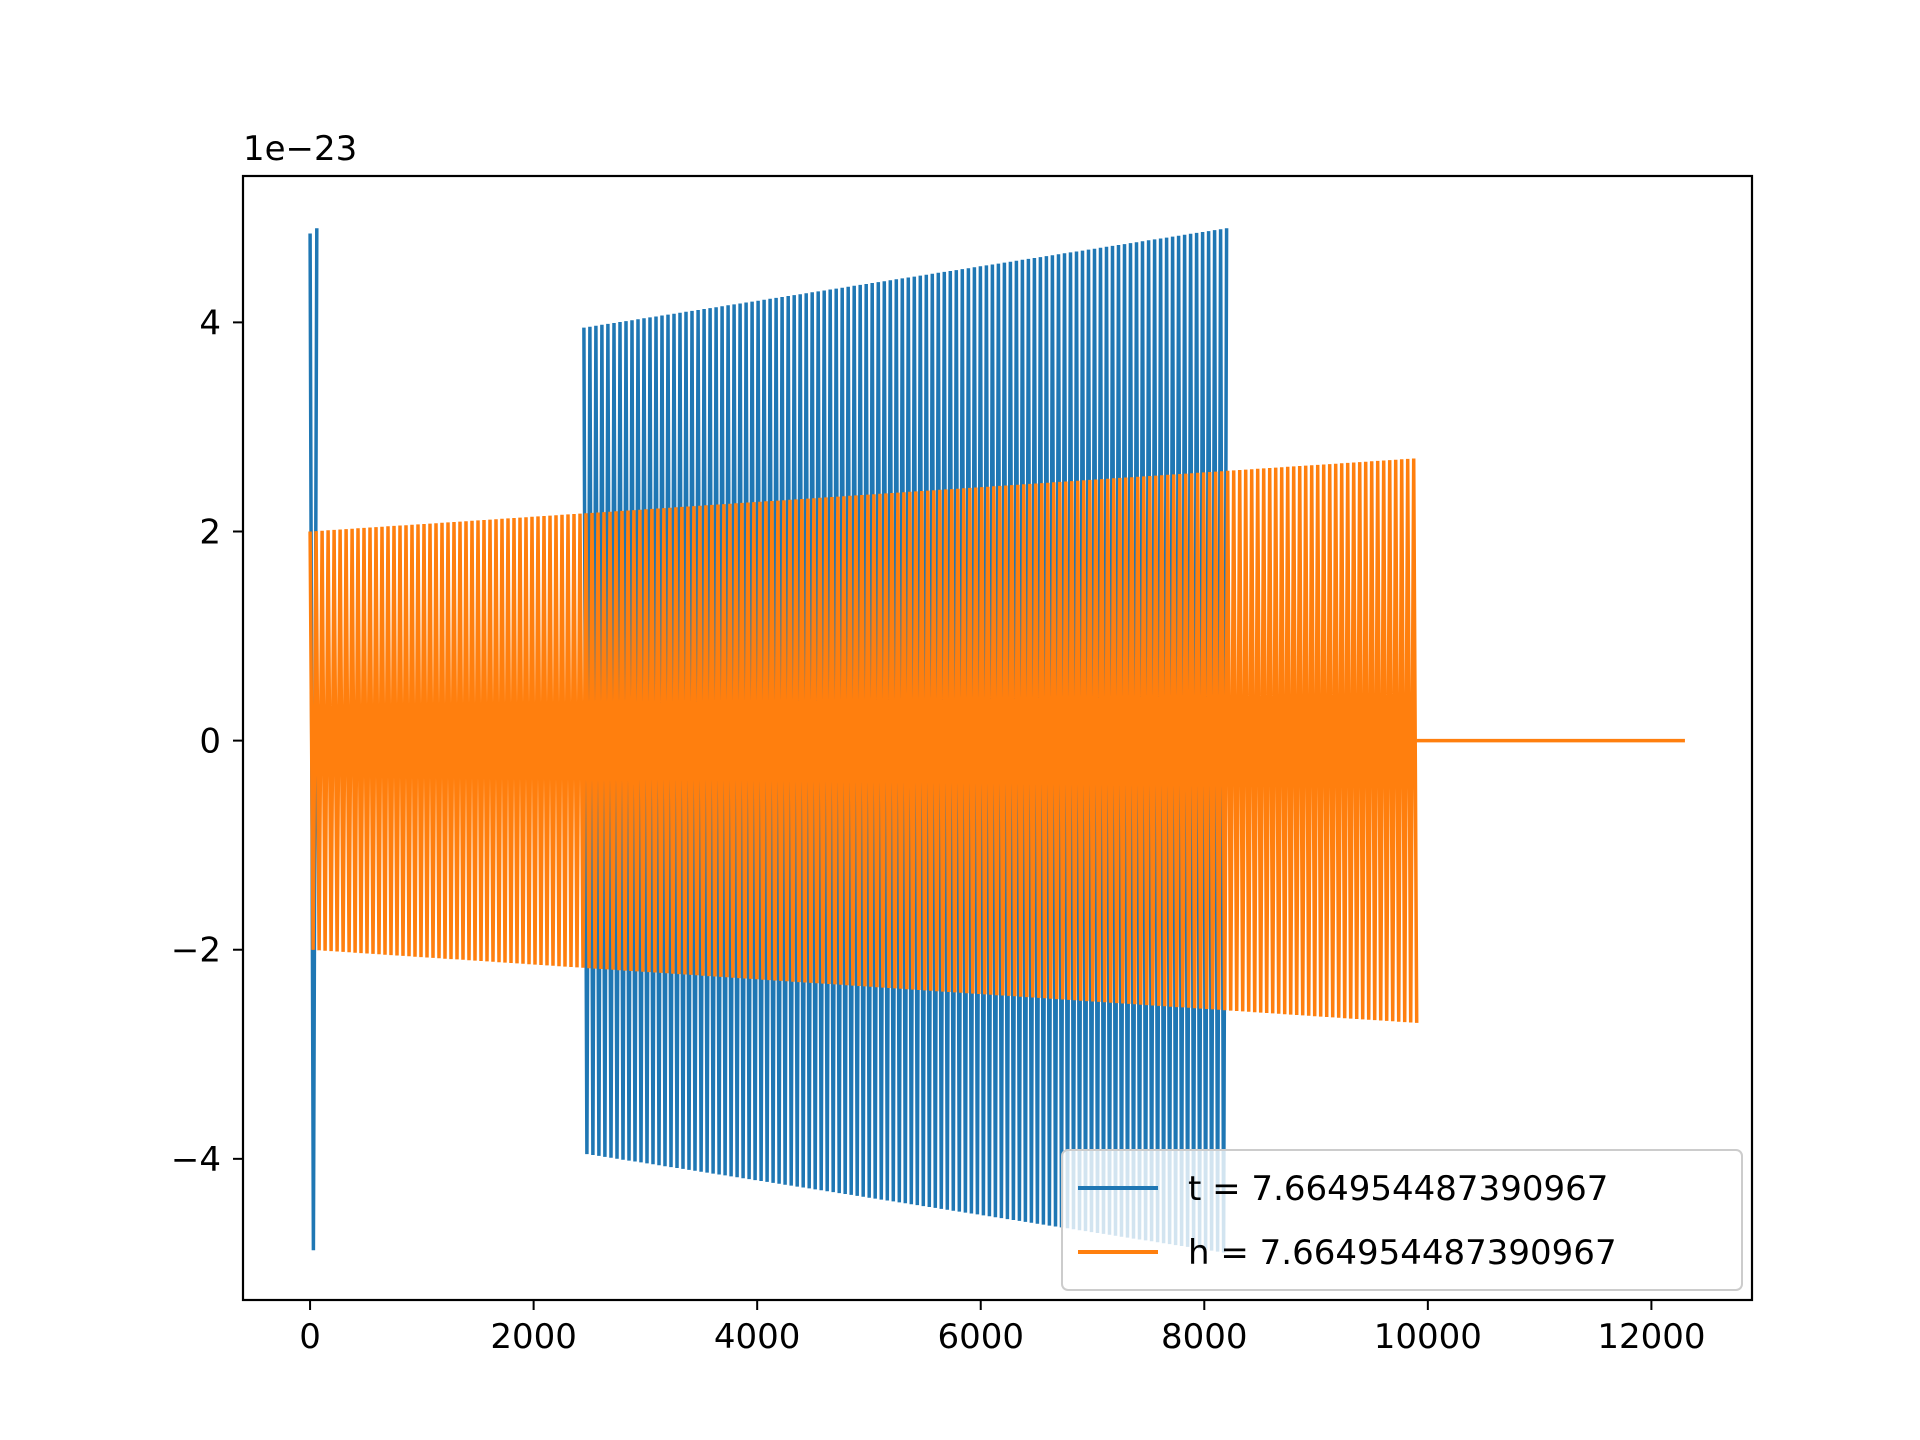 Image resolution: width=1920 pixels, height=1440 pixels. What do you see at coordinates (1398, 1189) in the screenshot?
I see `legend-label: t = 7.664954487390967` at bounding box center [1398, 1189].